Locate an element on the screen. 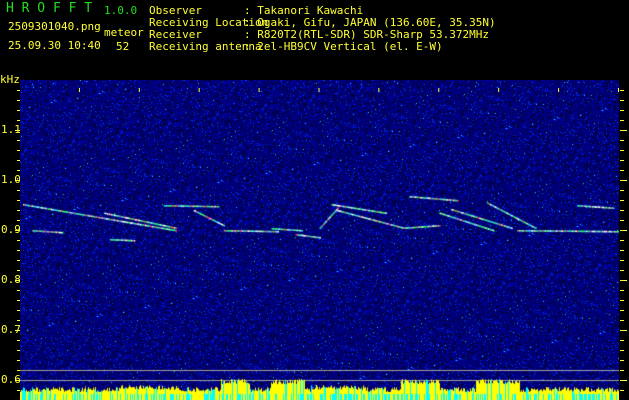  info-label-location: Receiving Location is located at coordinates (209, 22).